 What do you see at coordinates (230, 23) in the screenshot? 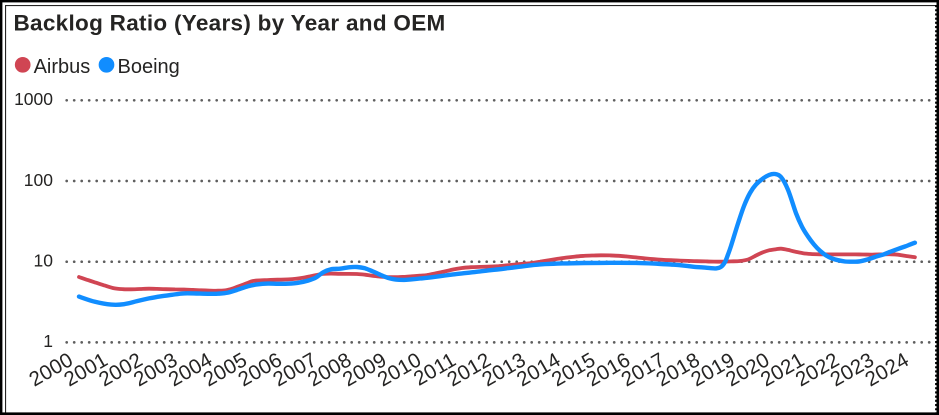
I see `svg-text:Backlog Ratio (Years) by Year: Backlog Ratio (Years) by Year and OEM` at bounding box center [230, 23].